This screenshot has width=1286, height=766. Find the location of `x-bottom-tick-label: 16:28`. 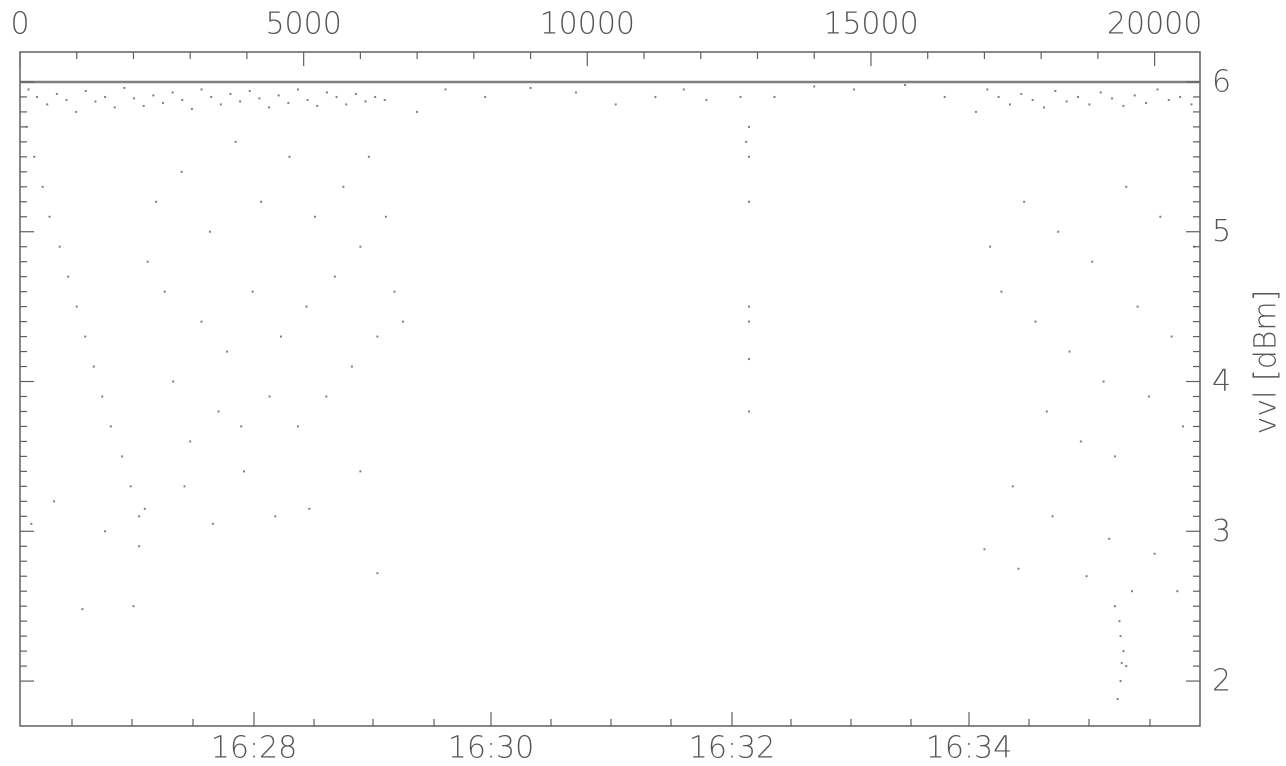

x-bottom-tick-label: 16:28 is located at coordinates (254, 748).